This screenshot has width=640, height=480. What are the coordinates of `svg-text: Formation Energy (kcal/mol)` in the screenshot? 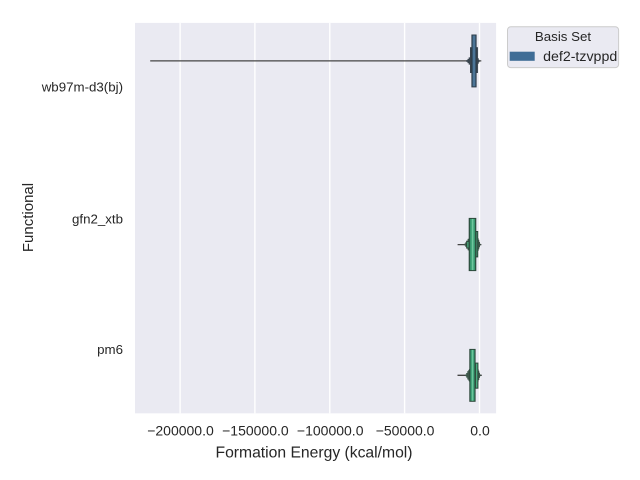 It's located at (313, 453).